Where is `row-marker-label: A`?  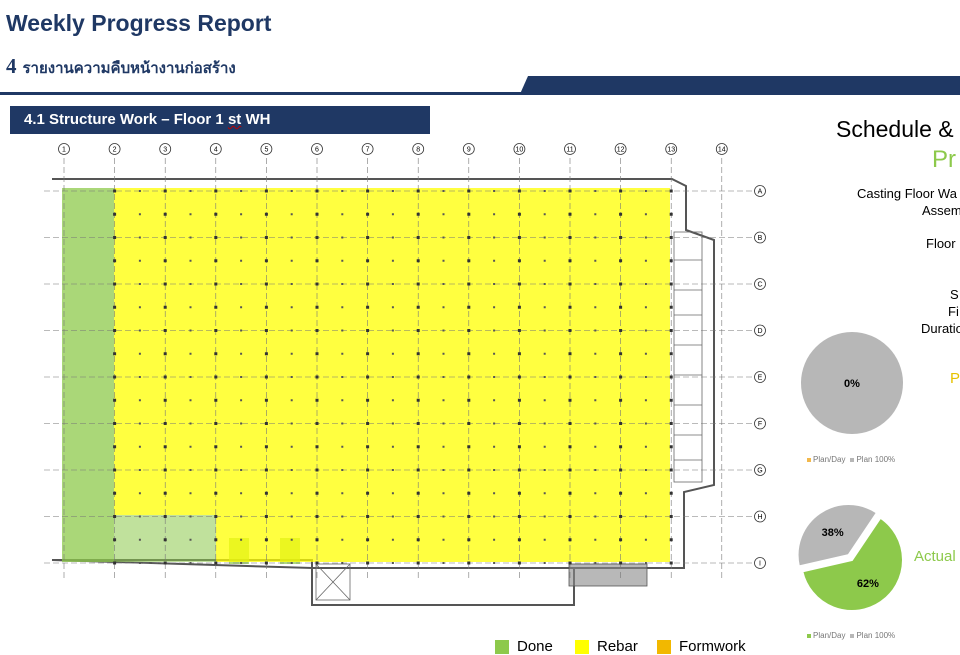 row-marker-label: A is located at coordinates (760, 192).